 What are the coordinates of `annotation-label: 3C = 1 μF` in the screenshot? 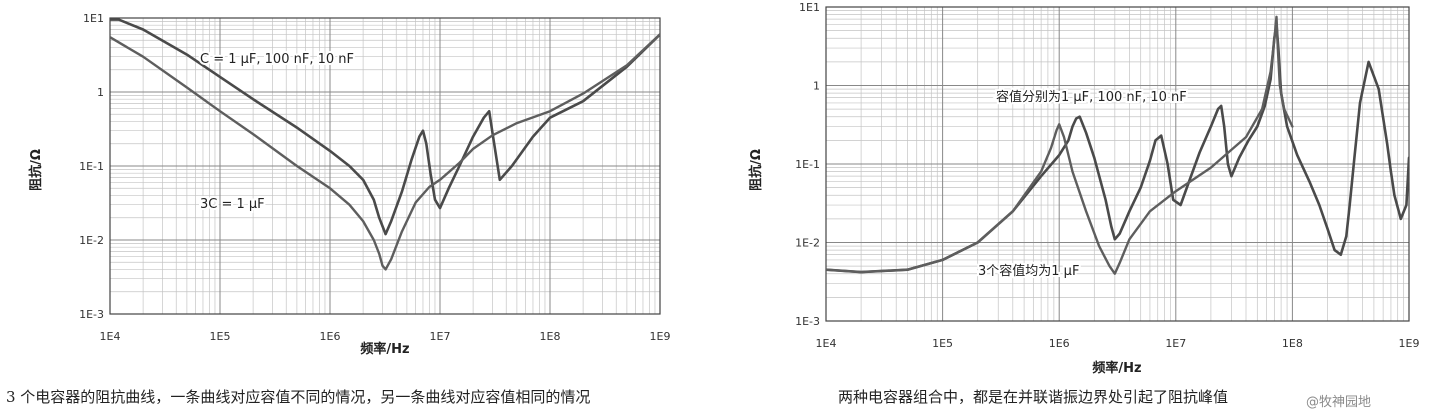 It's located at (232, 204).